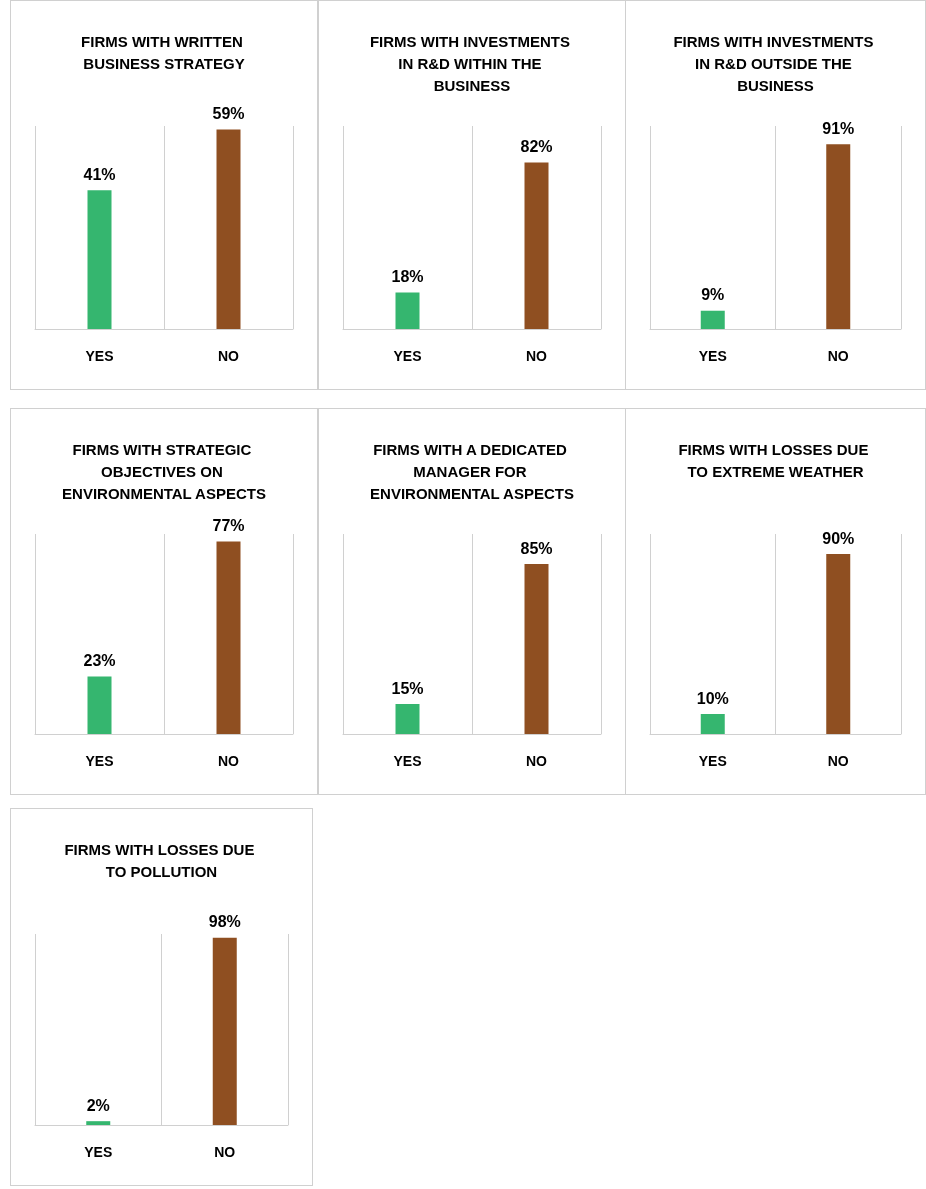  Describe the element at coordinates (228, 525) in the screenshot. I see `data-label: 77%` at that location.